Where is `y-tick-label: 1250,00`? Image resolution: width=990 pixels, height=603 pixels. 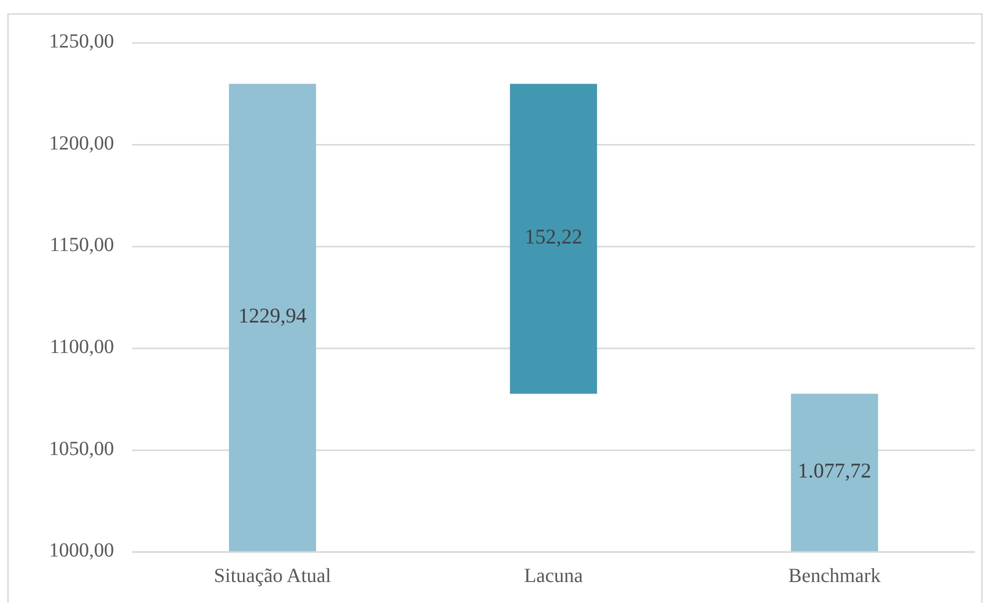 y-tick-label: 1250,00 is located at coordinates (81, 41).